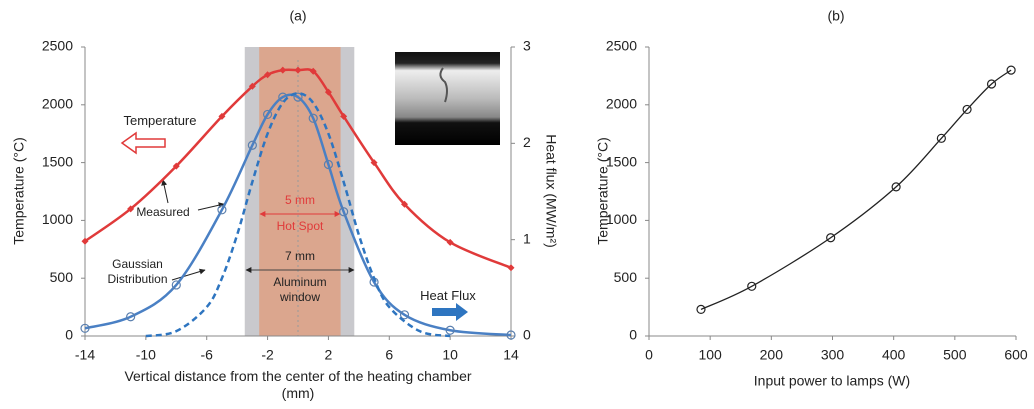 The height and width of the screenshot is (409, 1034). What do you see at coordinates (448, 295) in the screenshot?
I see `annotation: Heat Flux` at bounding box center [448, 295].